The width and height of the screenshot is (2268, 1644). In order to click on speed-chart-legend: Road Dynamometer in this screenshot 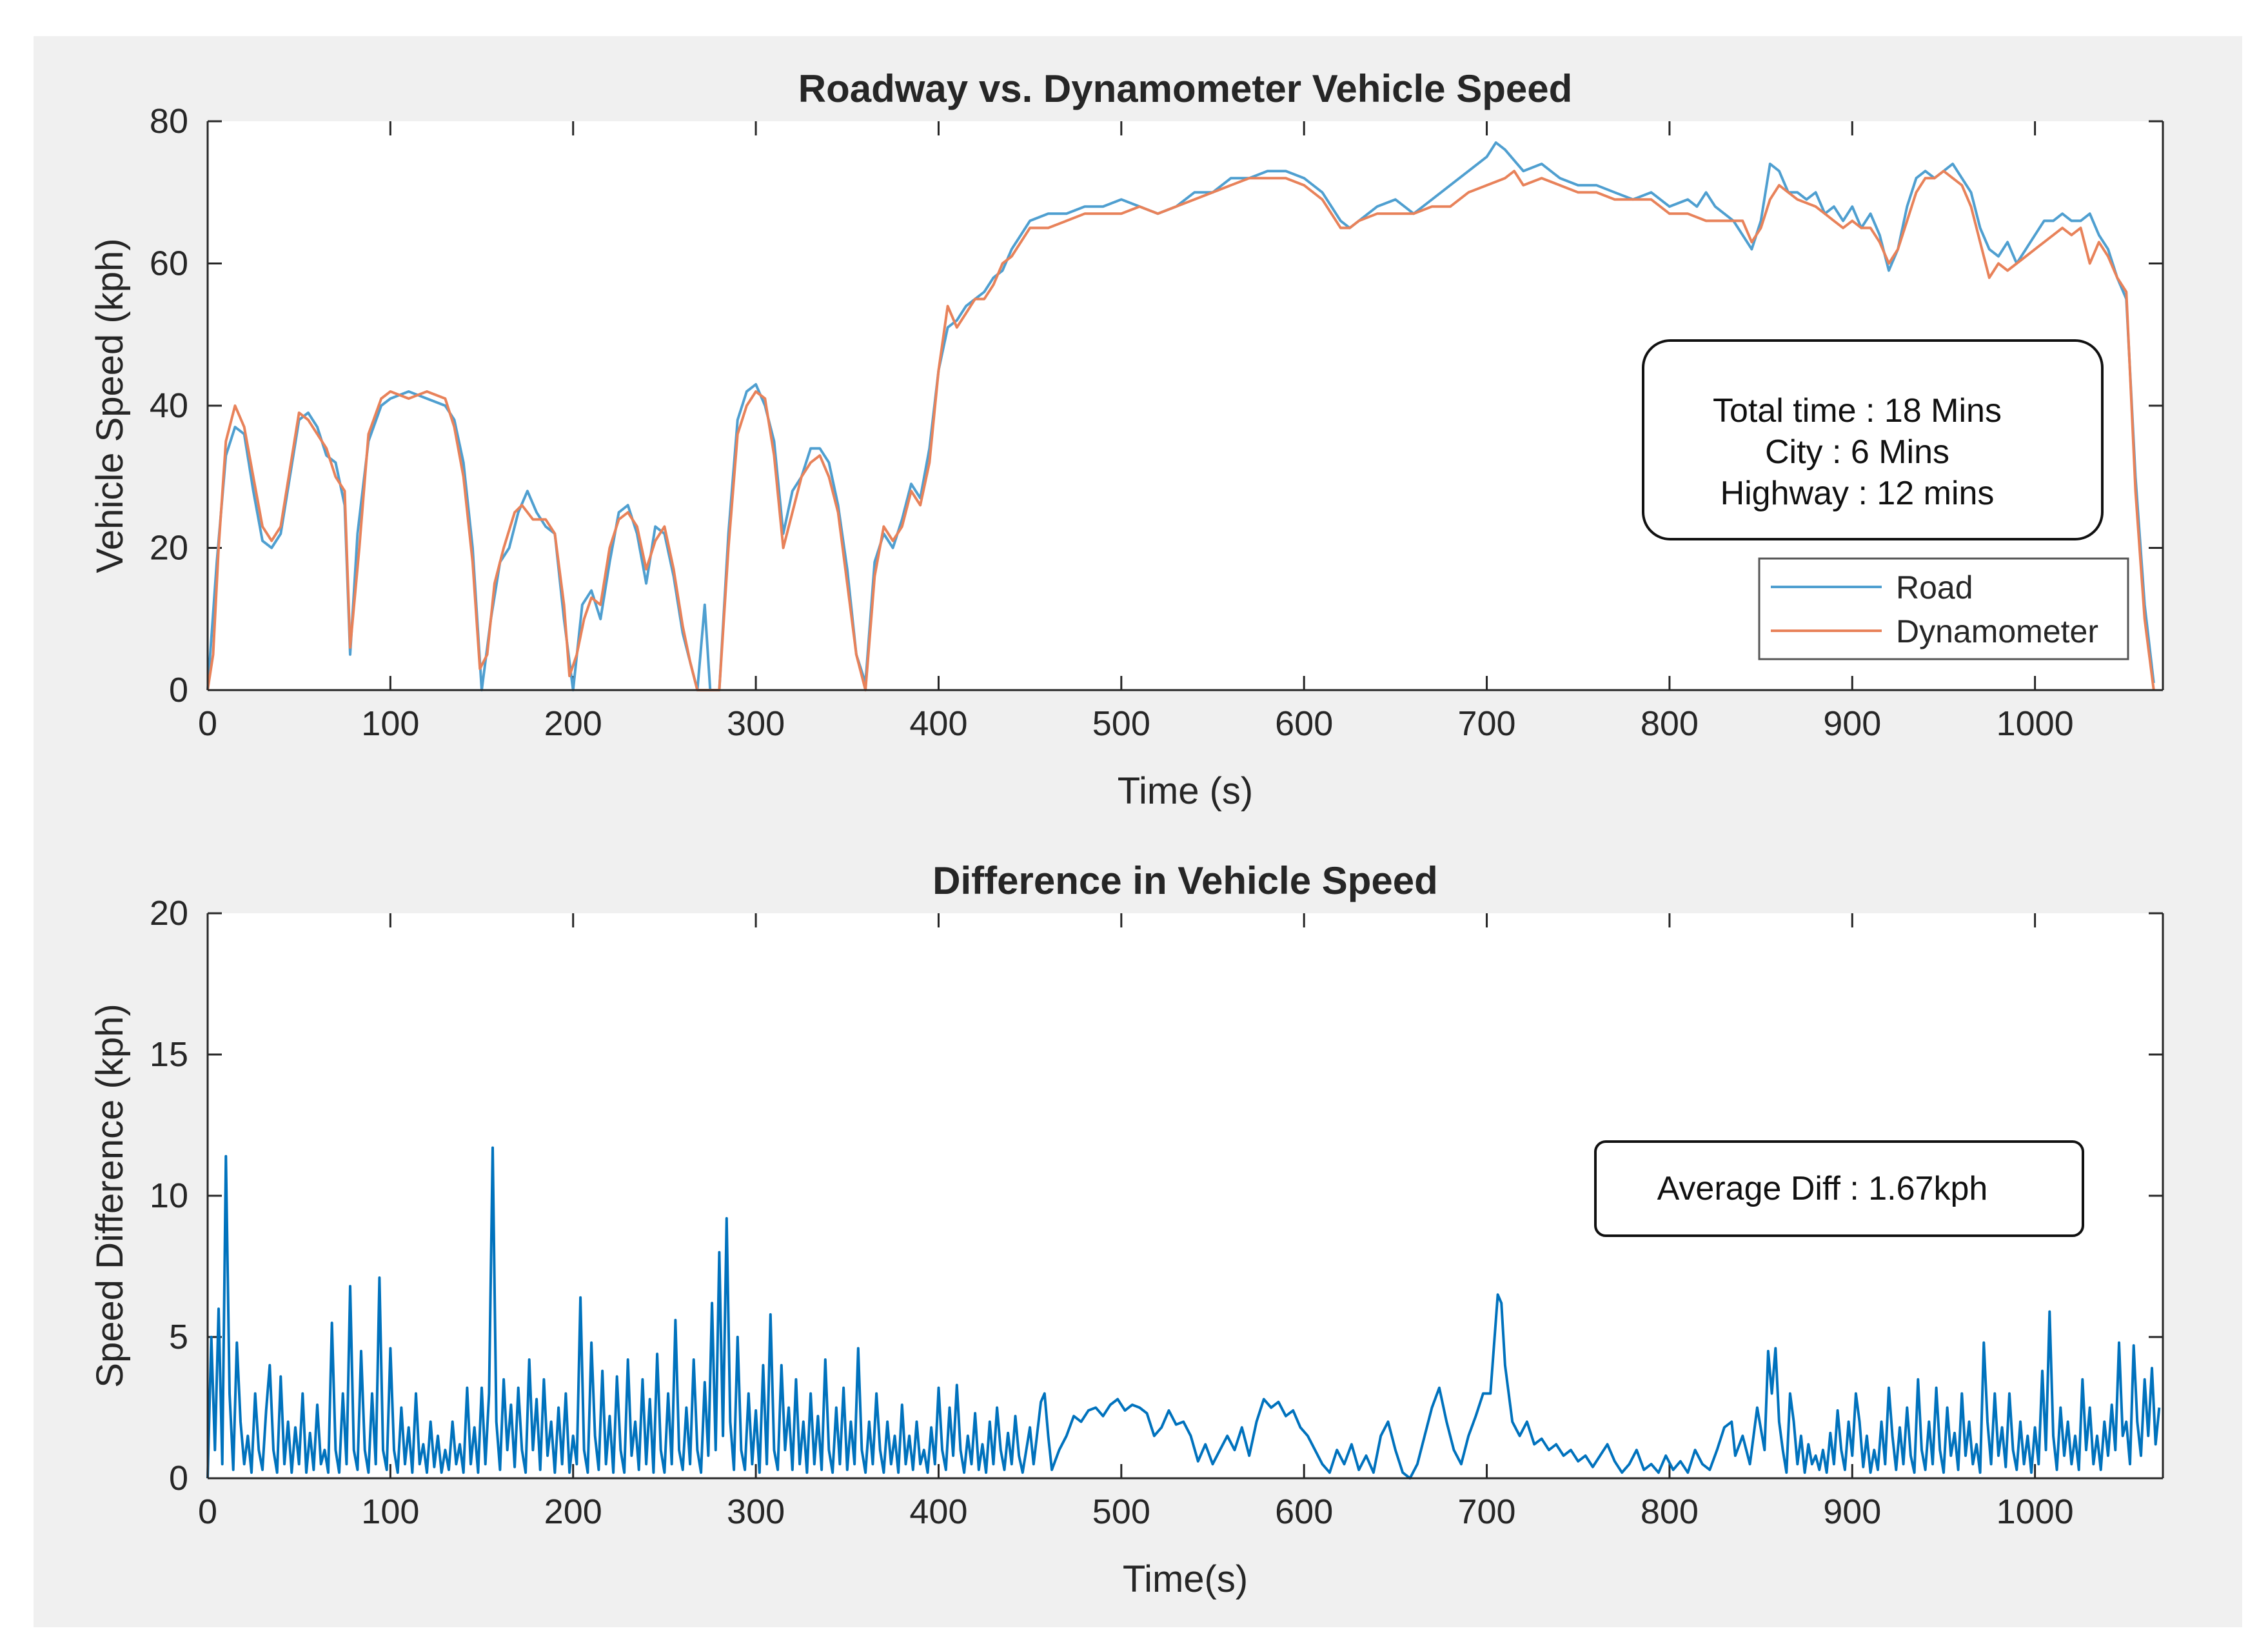, I will do `click(1943, 608)`.